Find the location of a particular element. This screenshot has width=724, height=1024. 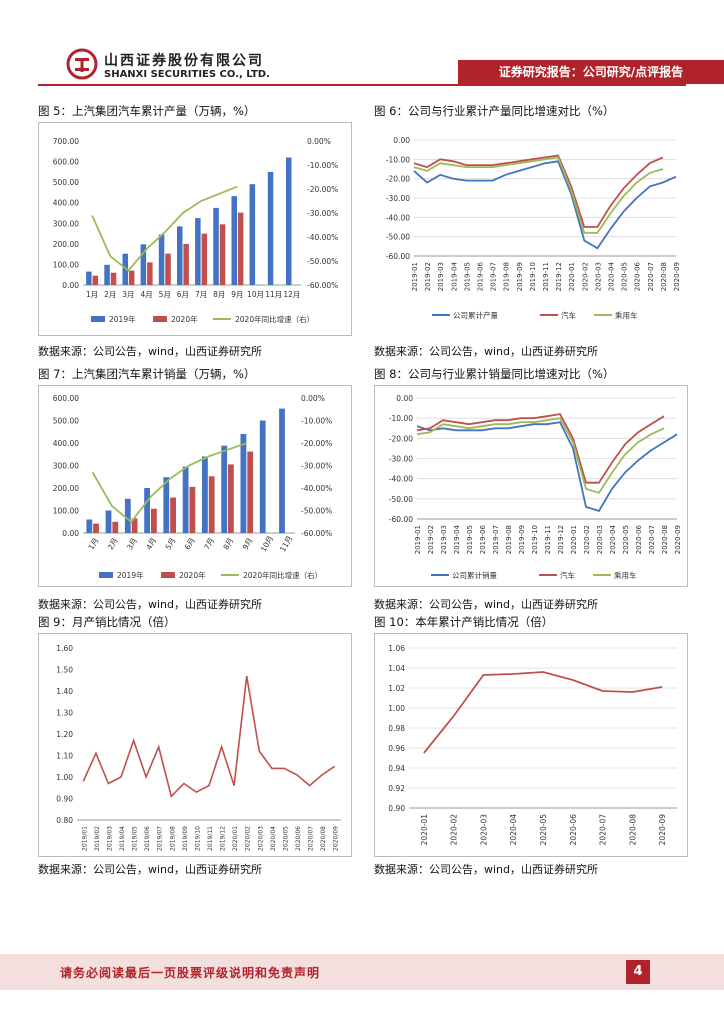

y-left-tick-label: 500.00 is located at coordinates (66, 421).